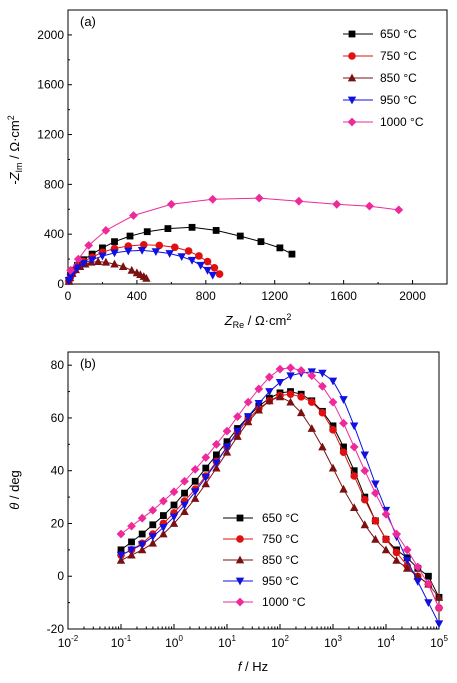 This screenshot has width=457, height=683. Describe the element at coordinates (206, 296) in the screenshot. I see `x-tick-label-a: 800` at that location.